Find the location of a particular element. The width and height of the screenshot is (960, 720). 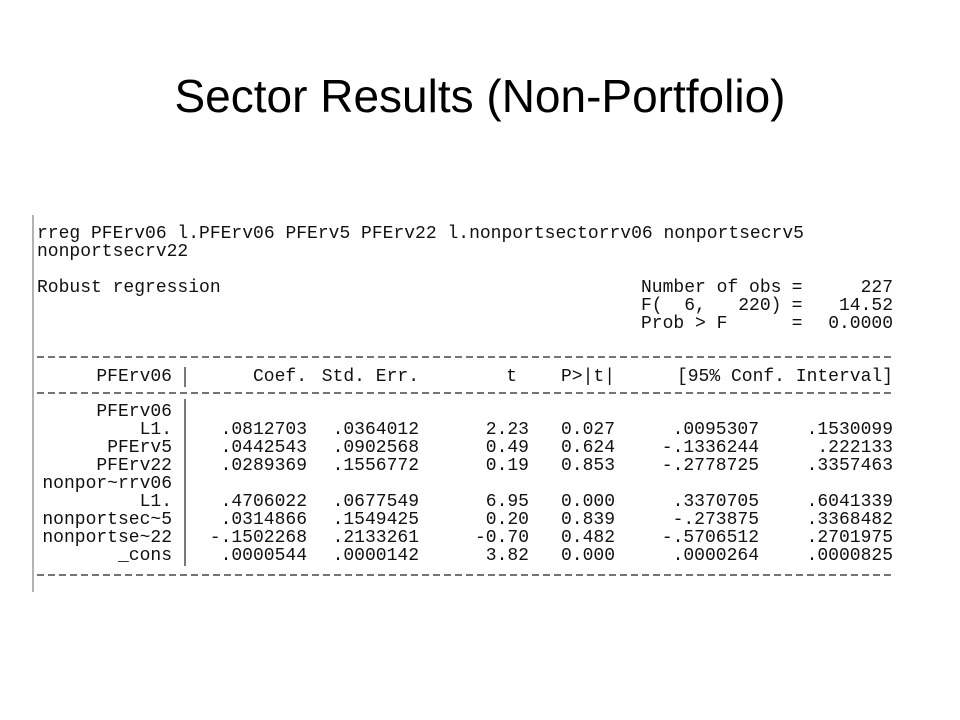

command-line: nonportsecrv22 is located at coordinates (112, 252).